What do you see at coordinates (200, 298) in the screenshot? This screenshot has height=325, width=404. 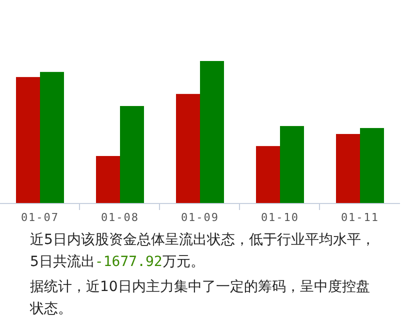 I see `annotation: 据统计，近10日内主力集中了一定的筹码，呈中度控盘状态。` at bounding box center [200, 298].